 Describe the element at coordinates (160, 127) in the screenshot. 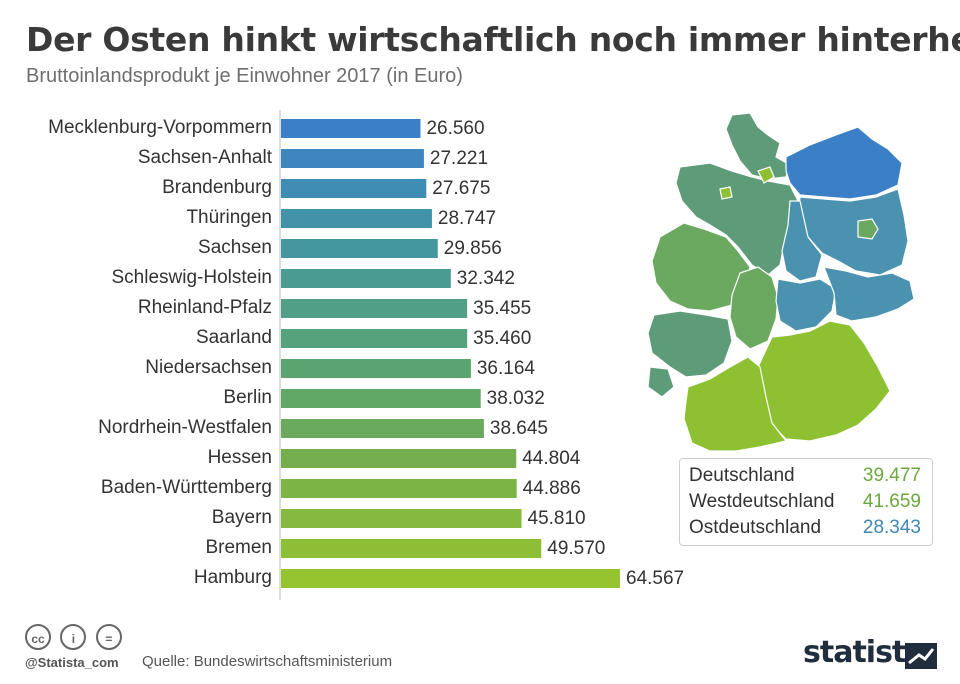

I see `category-label: Mecklenburg-Vorpommern` at that location.